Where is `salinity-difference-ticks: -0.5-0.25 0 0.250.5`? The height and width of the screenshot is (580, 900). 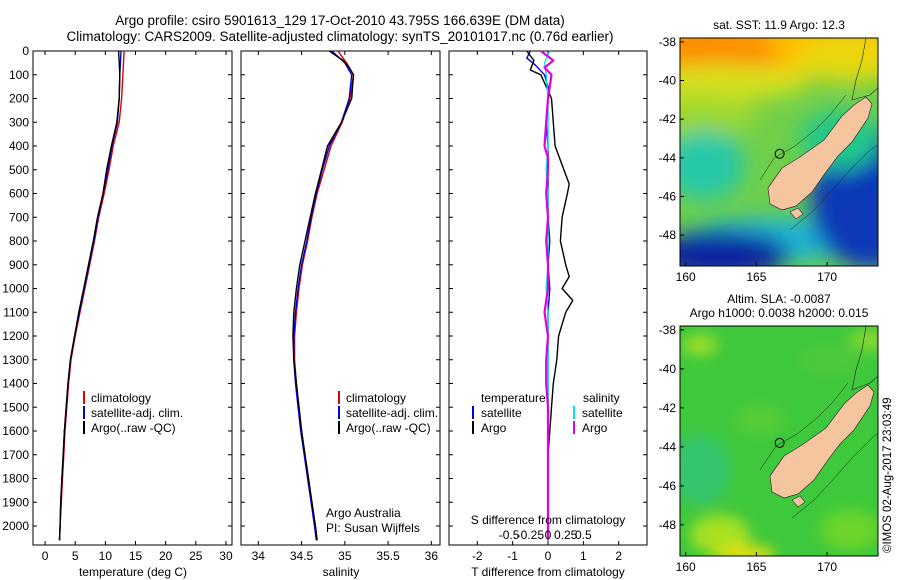
salinity-difference-ticks: -0.5-0.25 0 0.250.5 is located at coordinates (545, 535).